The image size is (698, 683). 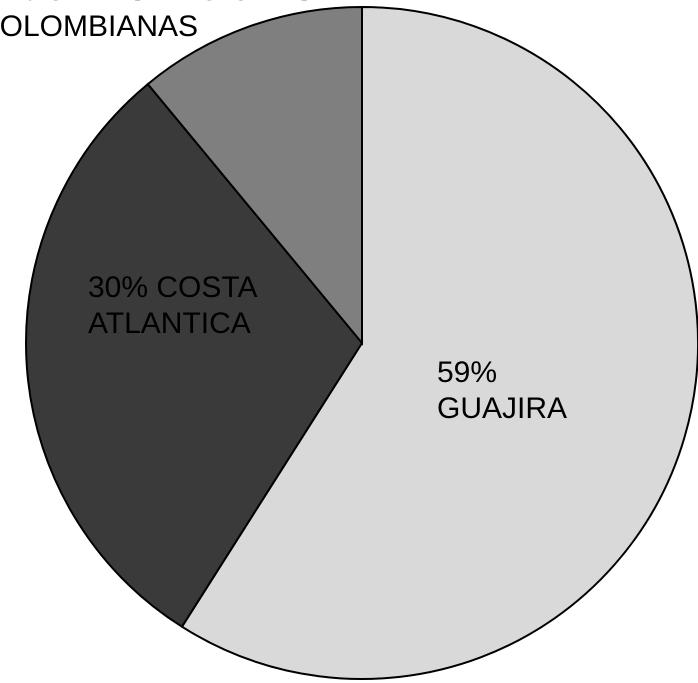 What do you see at coordinates (502, 390) in the screenshot?
I see `data-label: 59% GUAJIRA` at bounding box center [502, 390].